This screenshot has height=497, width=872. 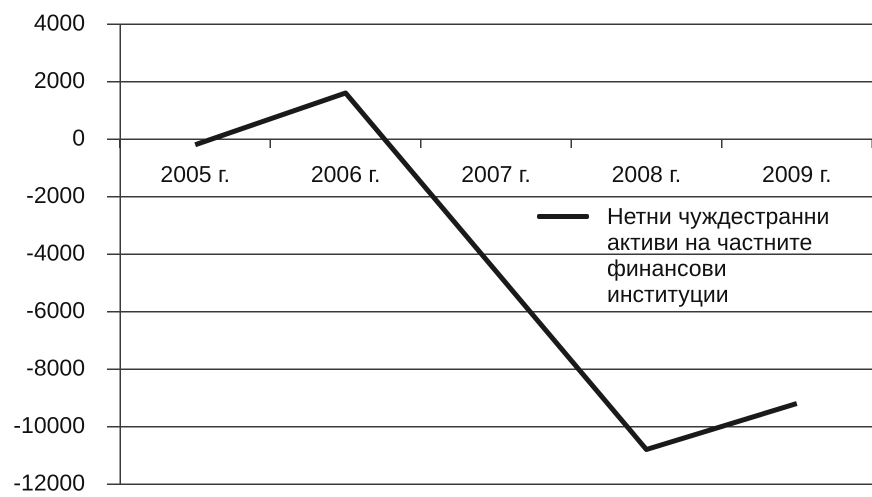 What do you see at coordinates (718, 255) in the screenshot?
I see `legend-label: Нетни чуждестранни активи на частните финансови институции` at bounding box center [718, 255].